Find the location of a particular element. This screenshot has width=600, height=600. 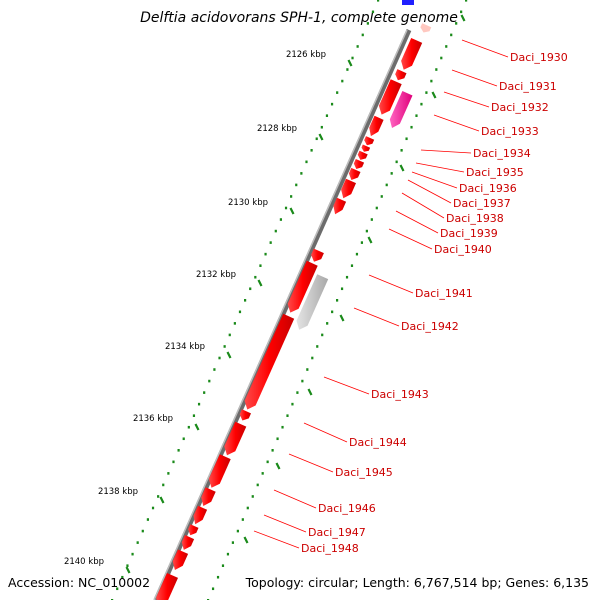

gene-label: Daci_1935 is located at coordinates (495, 172).